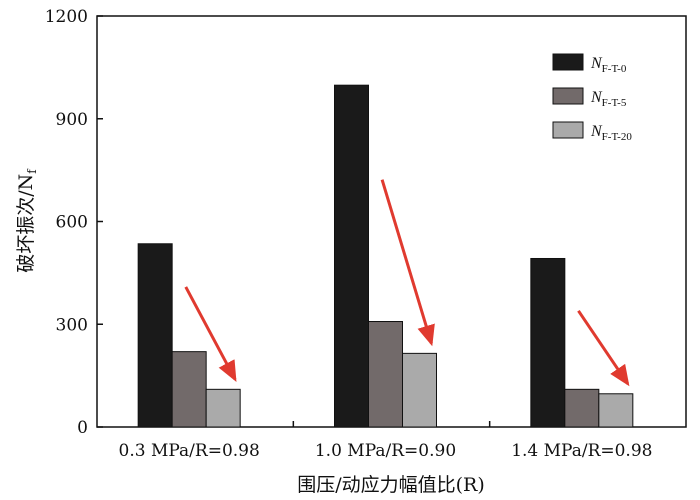 This screenshot has height=500, width=700. Describe the element at coordinates (614, 69) in the screenshot. I see `legend-label-subscript: F-T-0` at that location.